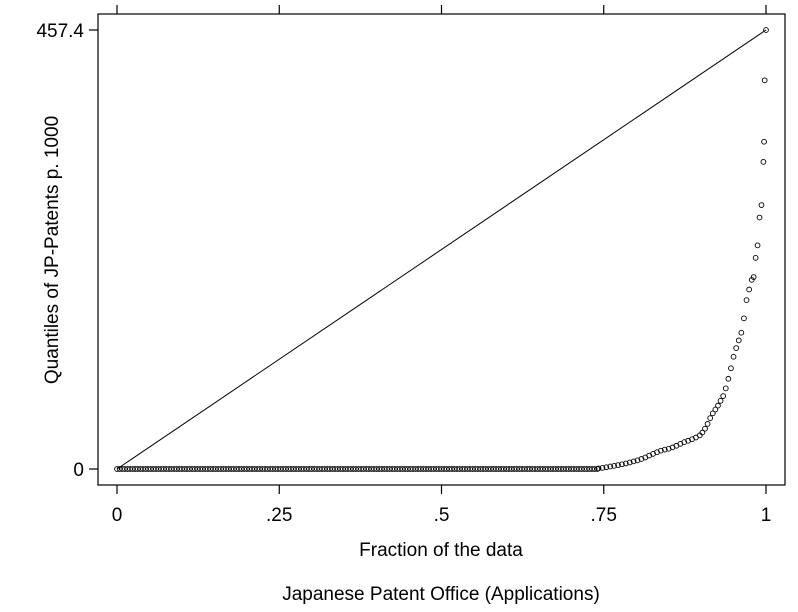 Image resolution: width=798 pixels, height=612 pixels. What do you see at coordinates (52, 250) in the screenshot?
I see `y-axis-label: Quantiles of JP-Patents p. 1000` at bounding box center [52, 250].